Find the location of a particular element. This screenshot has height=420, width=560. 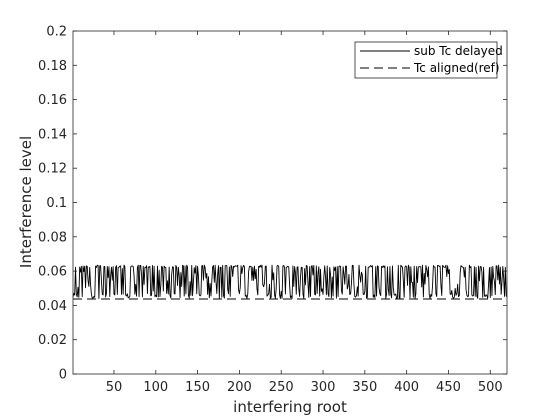

y-tick-label: 0.06 is located at coordinates (52, 272).